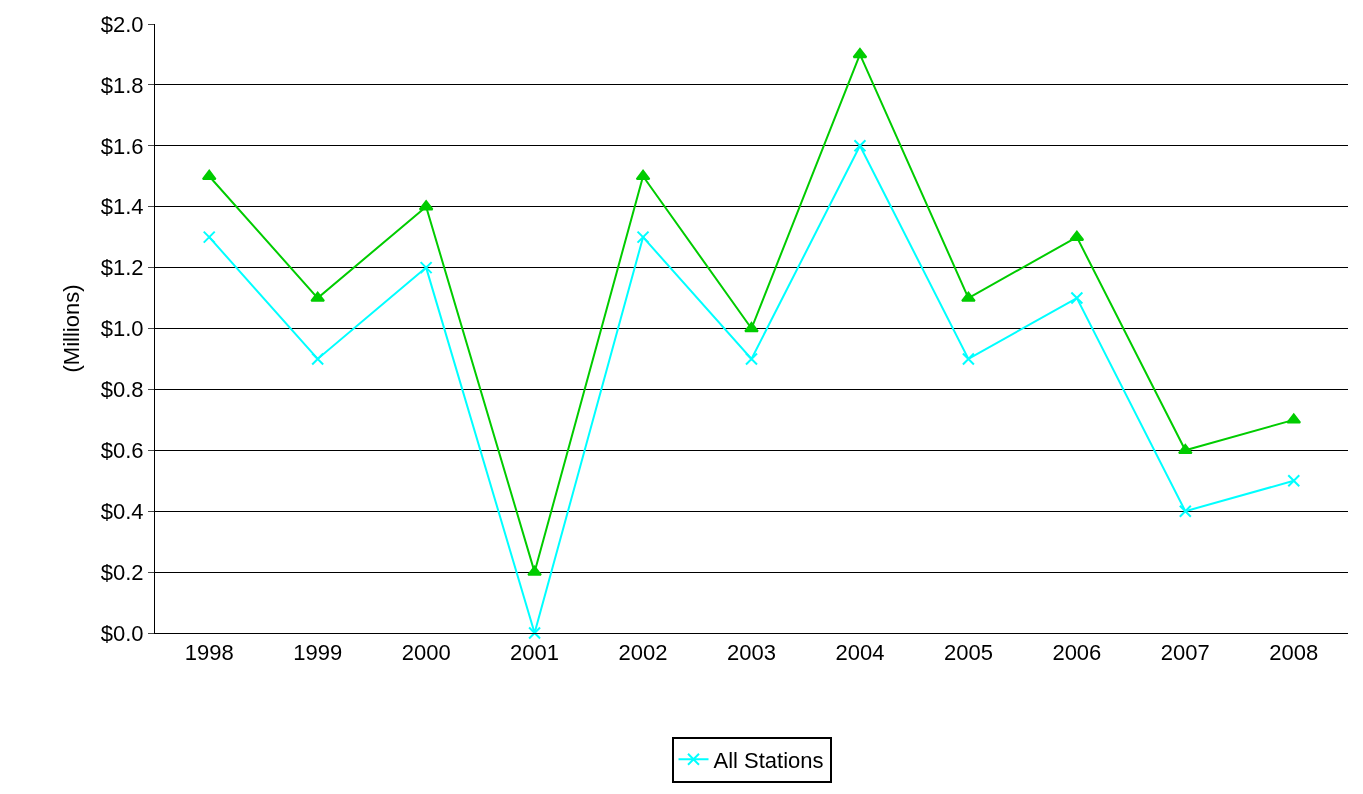 The image size is (1363, 794). I want to click on y-axis-title: (Millions), so click(71, 328).